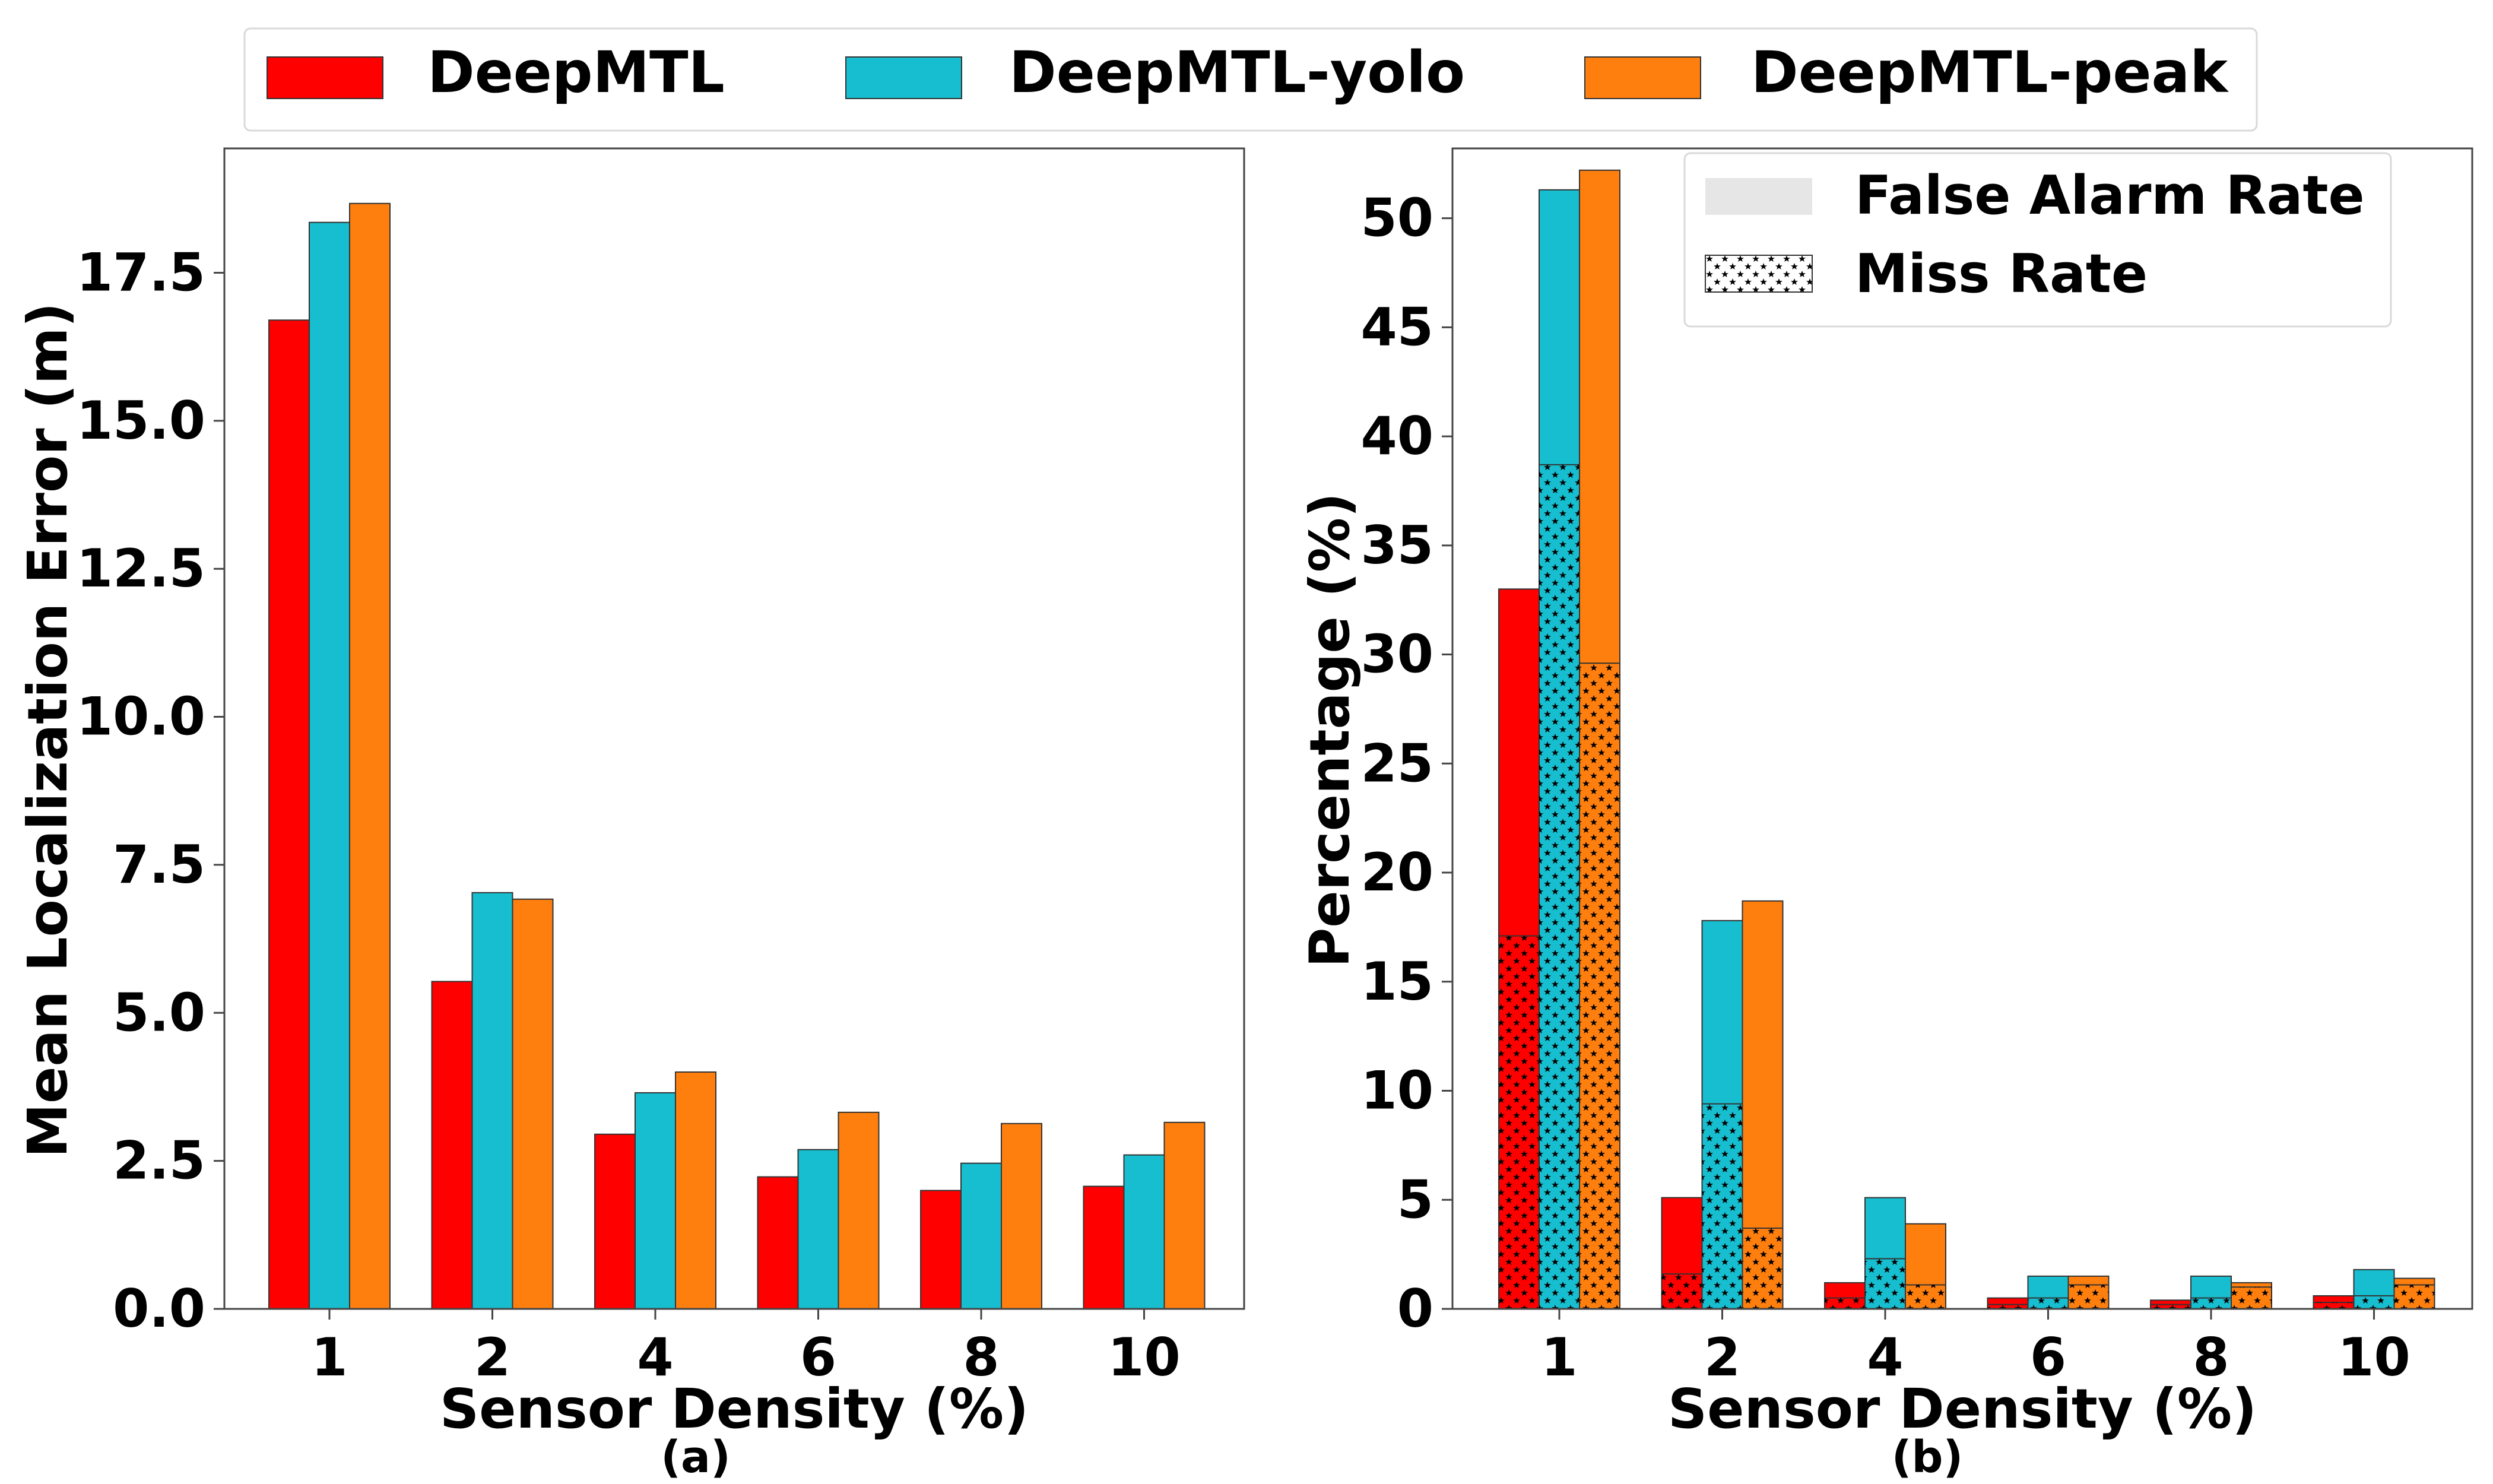 The image size is (2493, 1484). Describe the element at coordinates (1559, 1357) in the screenshot. I see `panel-b-xtick-label: 1` at that location.